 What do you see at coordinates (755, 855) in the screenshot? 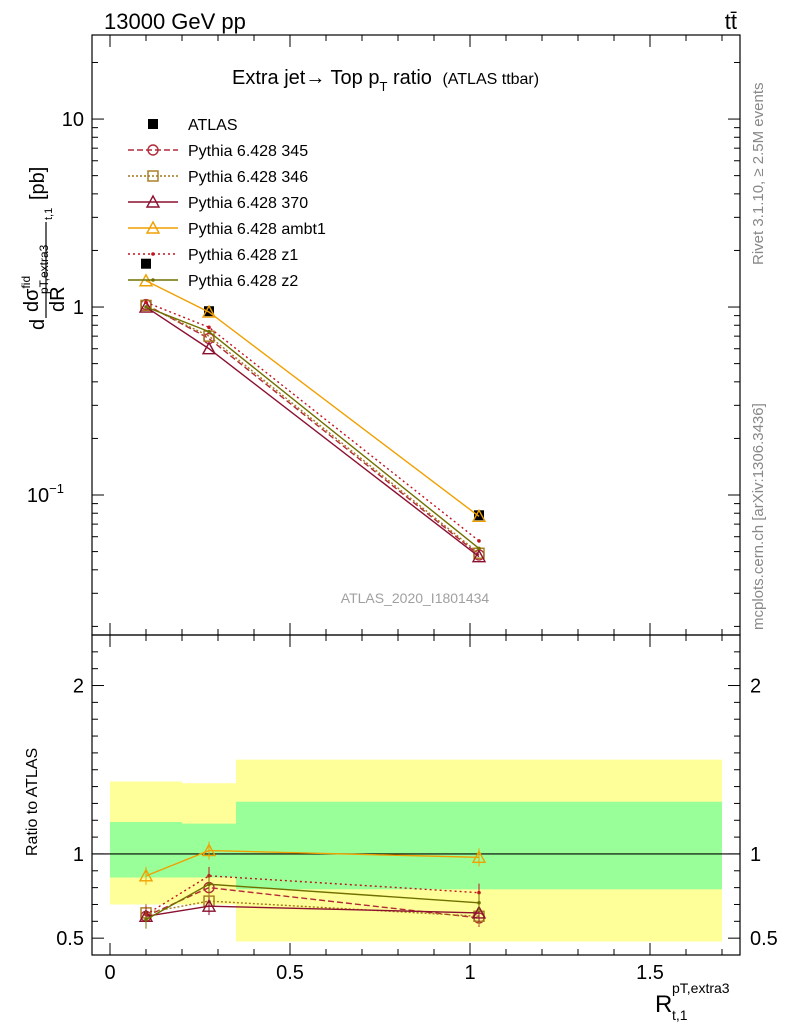
I see `ratio-y-tick-label-right: 1` at bounding box center [755, 855].